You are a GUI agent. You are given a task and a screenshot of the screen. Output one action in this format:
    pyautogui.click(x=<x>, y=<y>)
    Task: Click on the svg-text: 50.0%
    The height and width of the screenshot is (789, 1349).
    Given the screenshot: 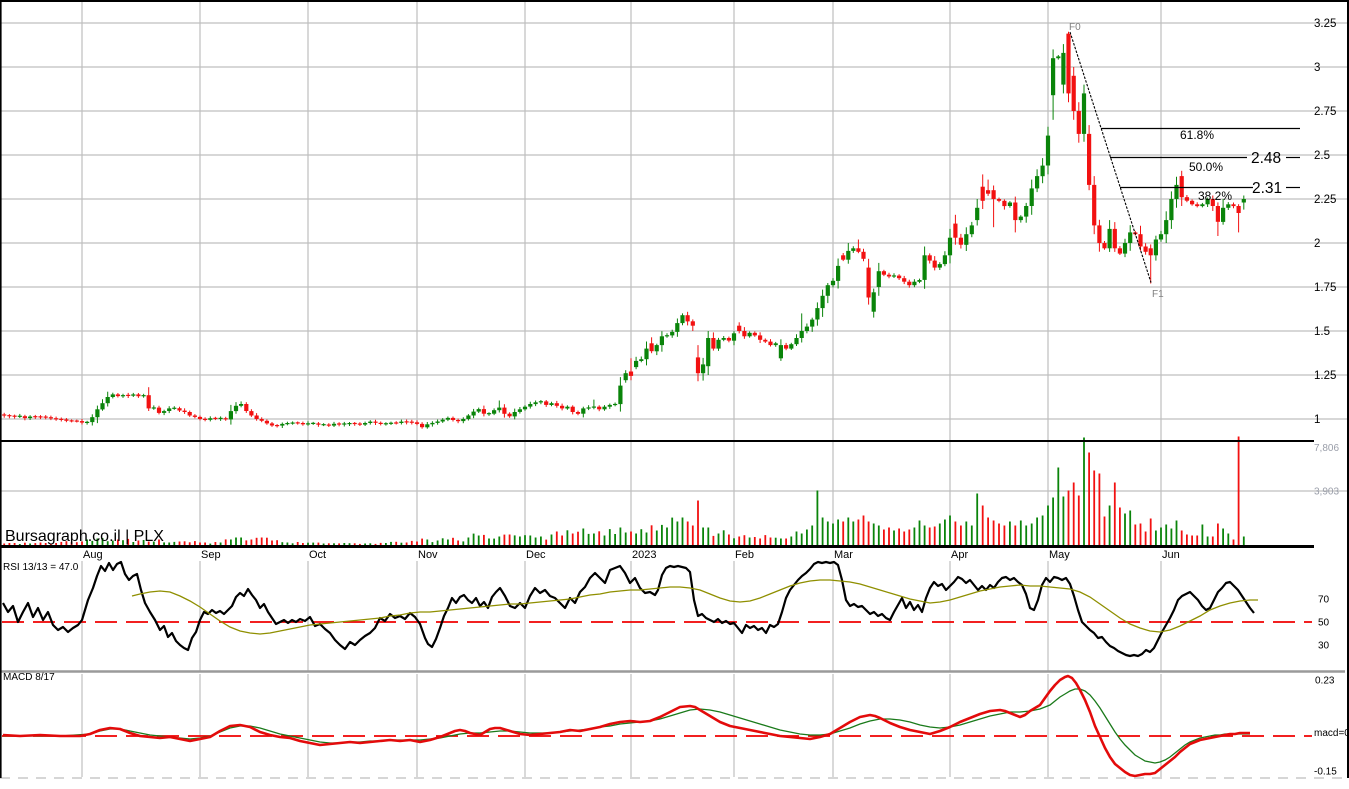 What is the action you would take?
    pyautogui.click(x=1206, y=167)
    